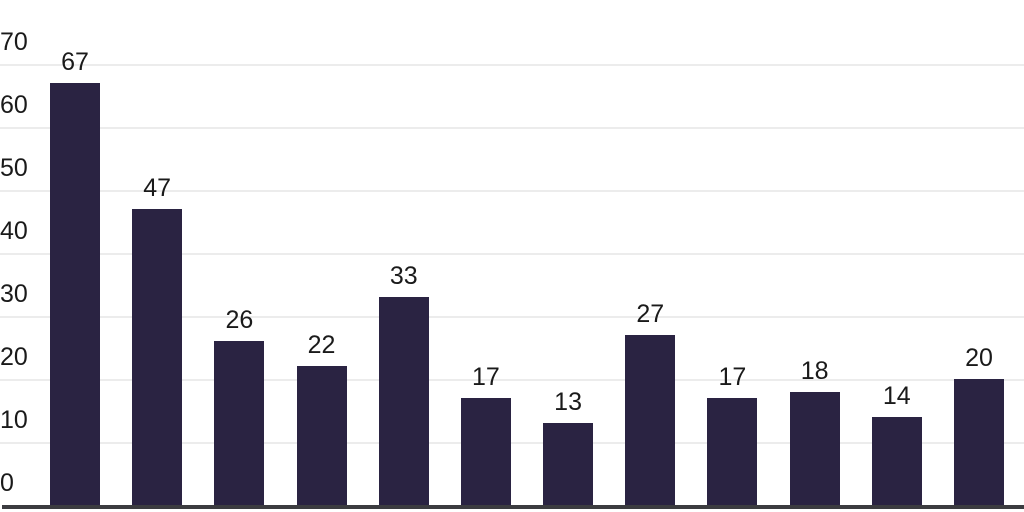  What do you see at coordinates (75, 61) in the screenshot?
I see `bar-value-label: 67` at bounding box center [75, 61].